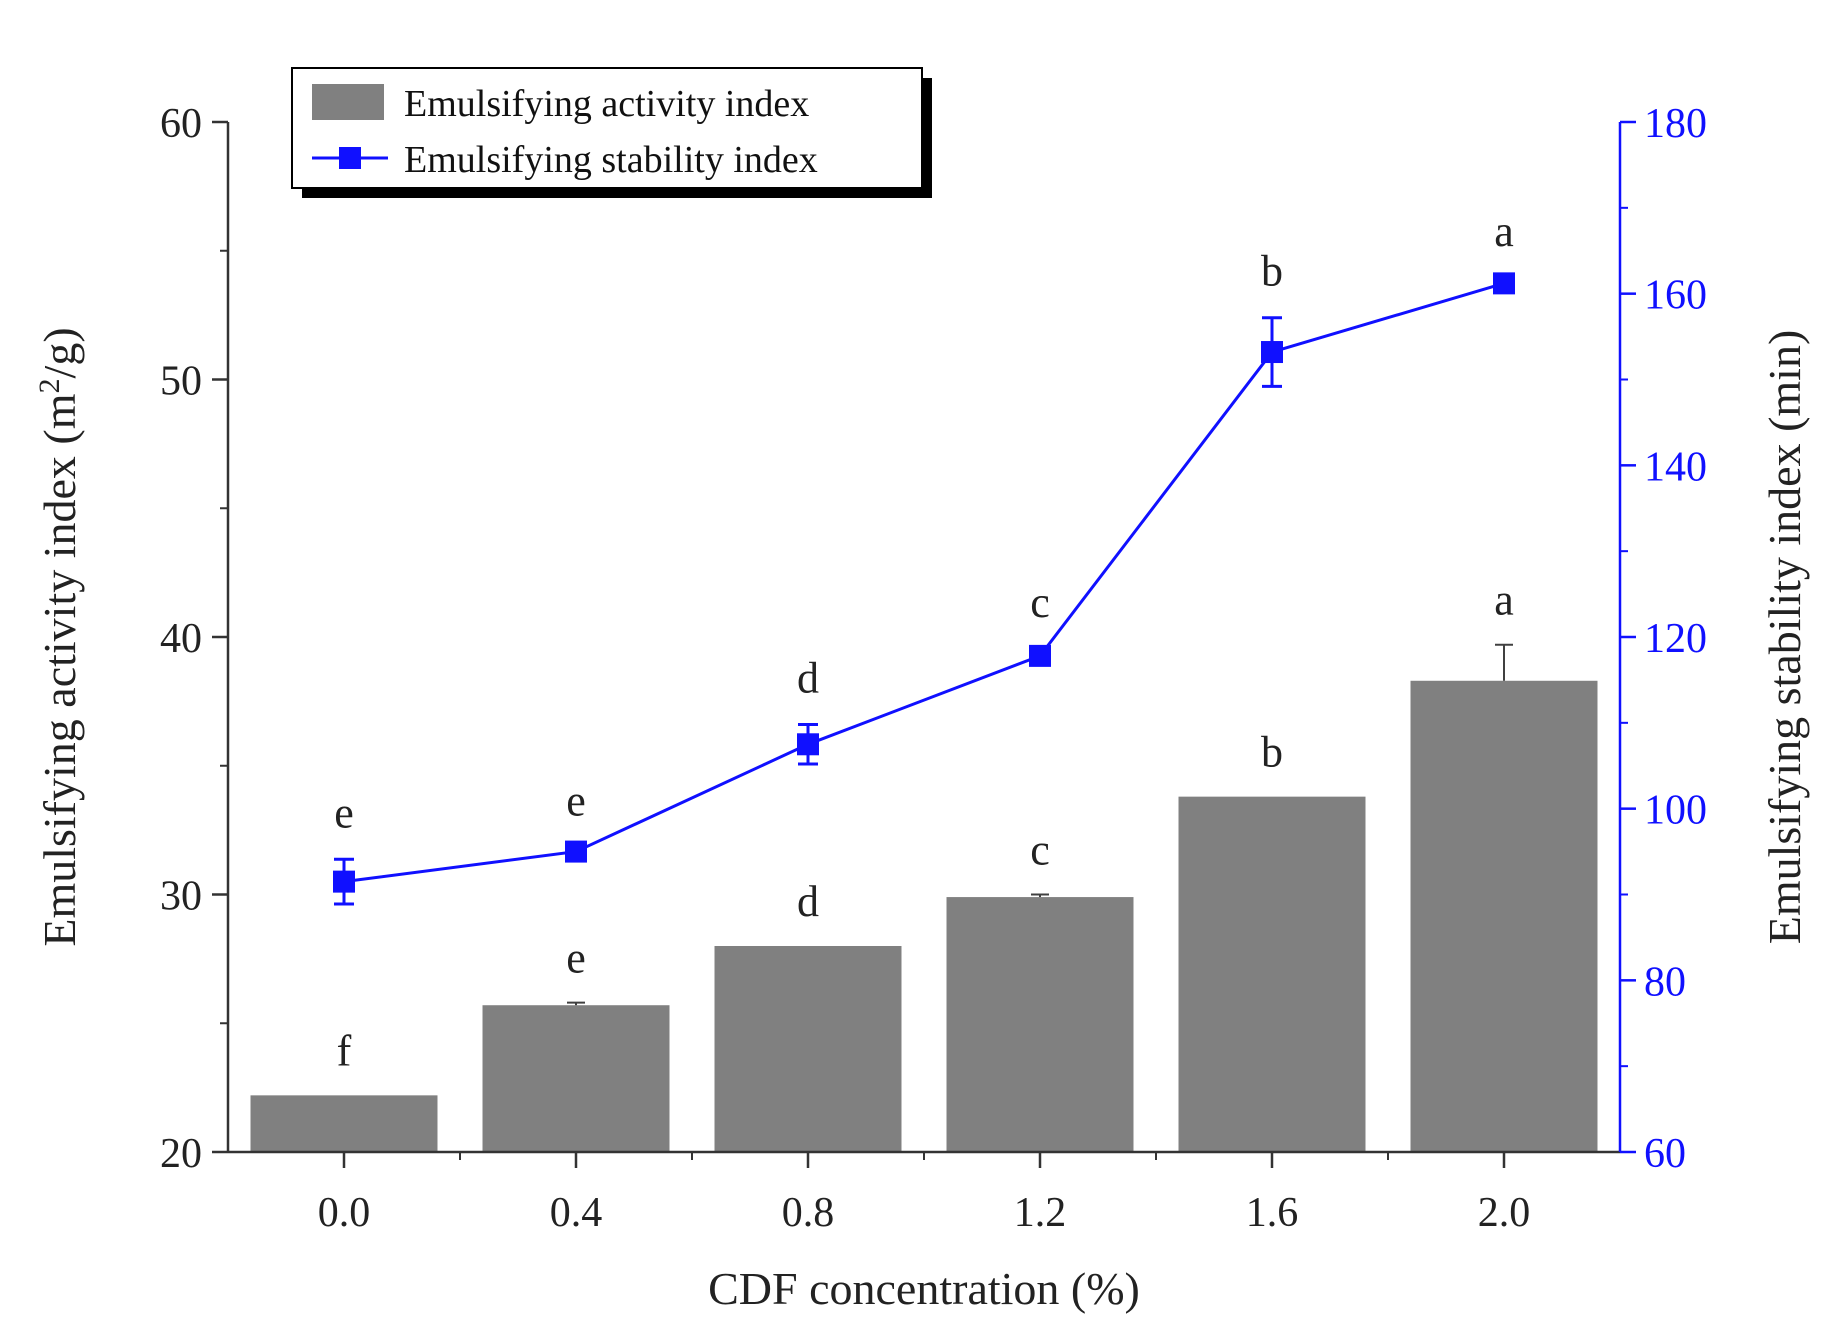 Image resolution: width=1844 pixels, height=1335 pixels. I want to click on bar-0.0, so click(344, 1123).